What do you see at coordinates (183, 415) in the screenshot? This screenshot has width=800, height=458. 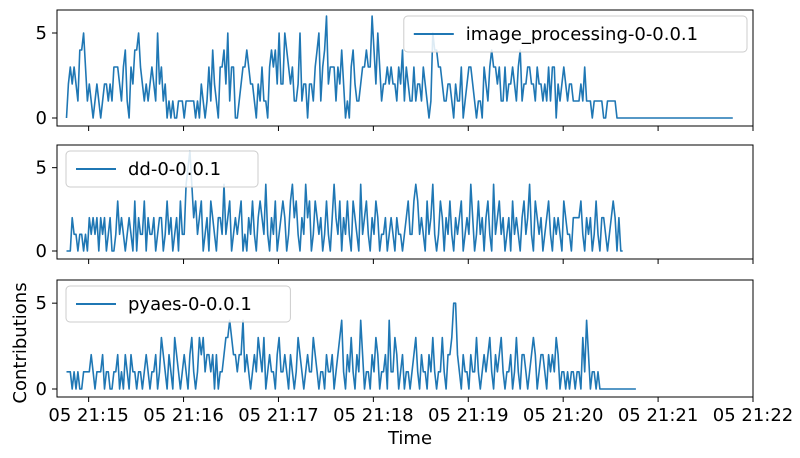 I see `x-tick-label: 05 21:16` at bounding box center [183, 415].